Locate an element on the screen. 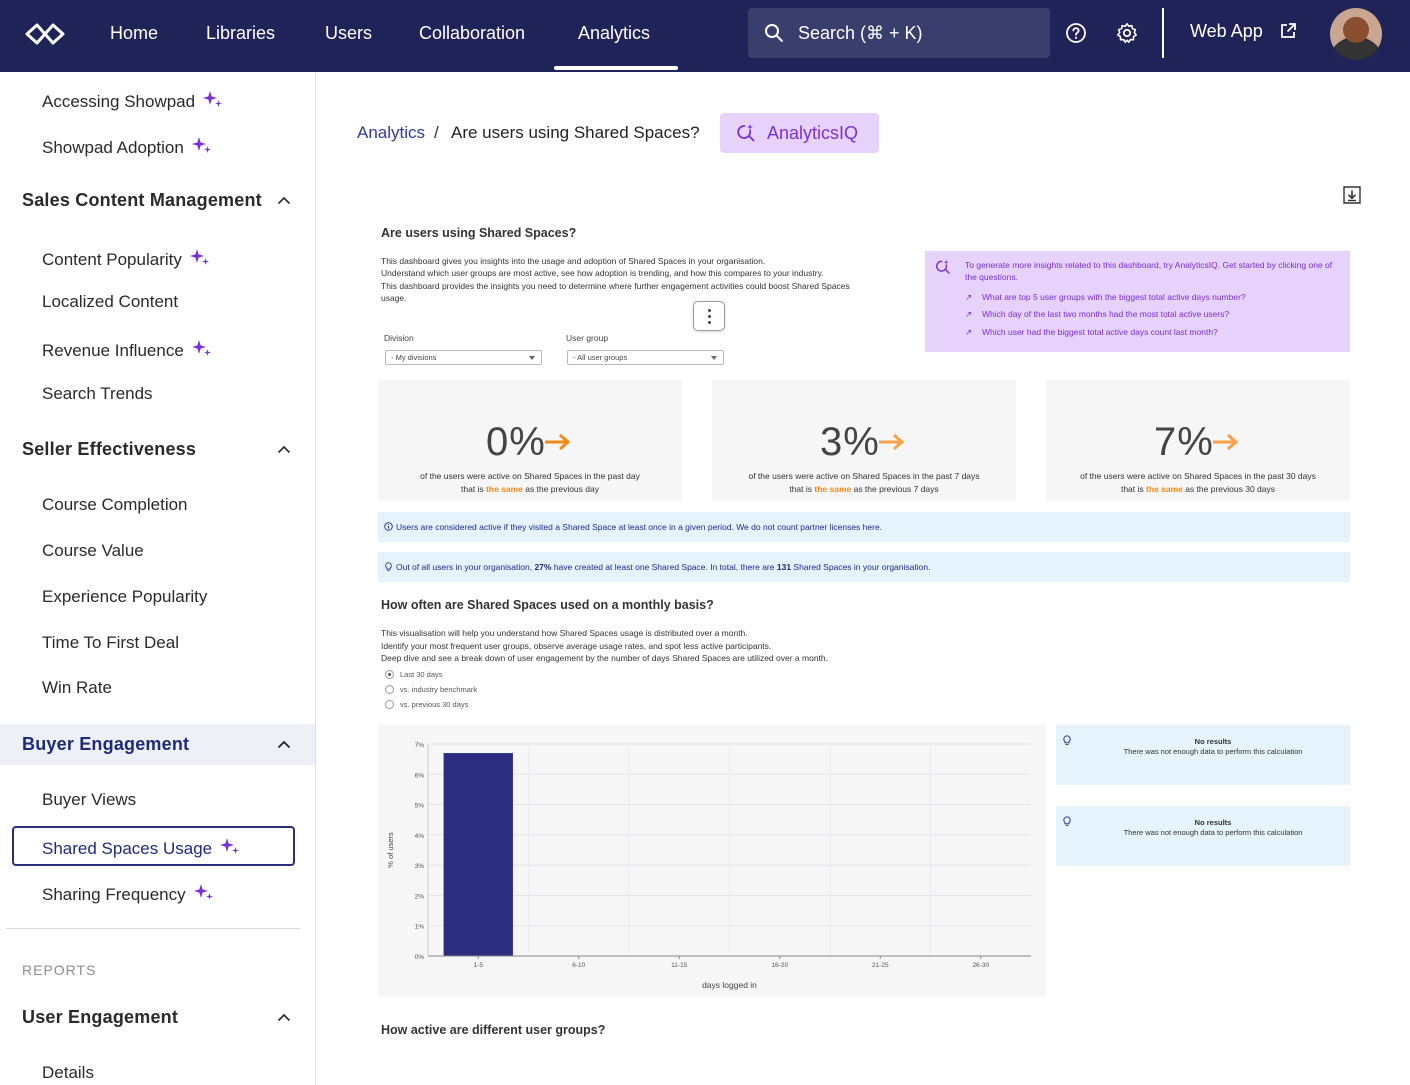  sidebar-item-buyer-views: Buyer Views is located at coordinates (89, 799).